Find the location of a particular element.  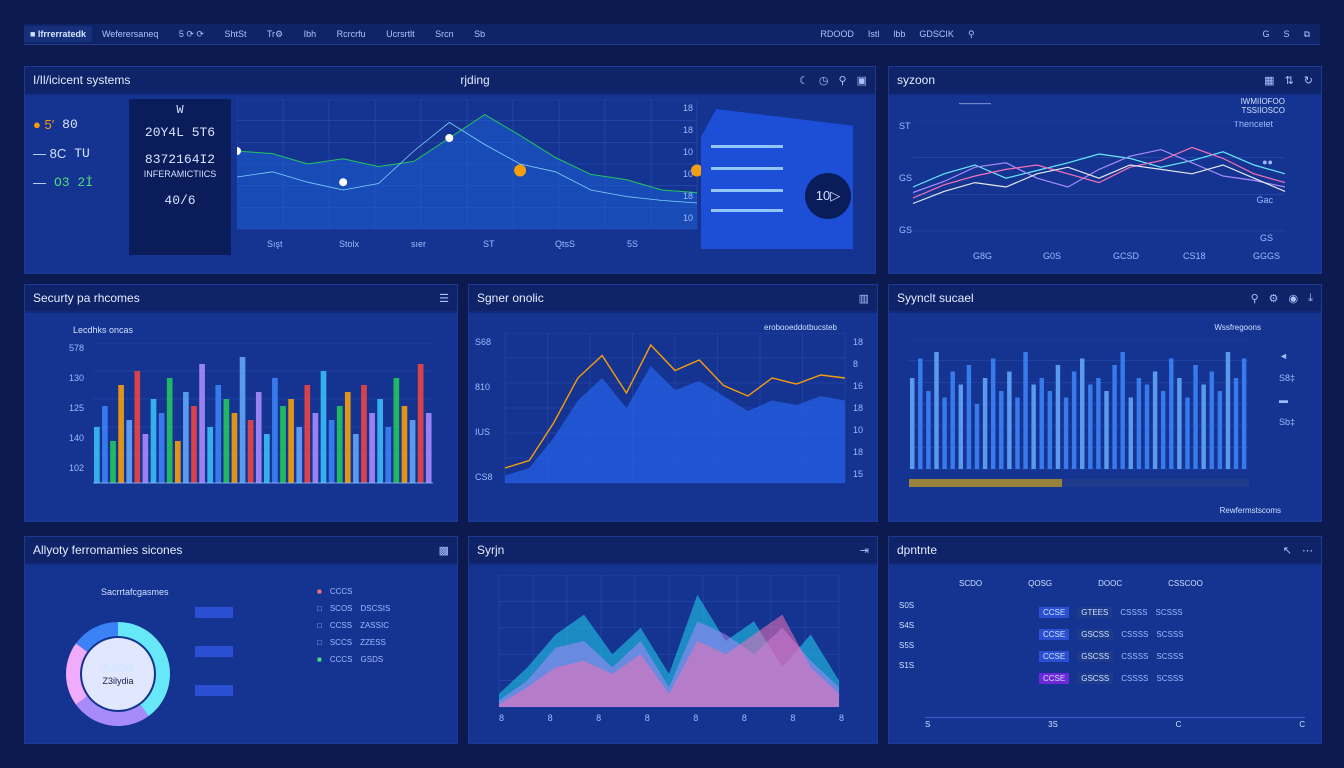

mini-tag is located at coordinates (214, 651).